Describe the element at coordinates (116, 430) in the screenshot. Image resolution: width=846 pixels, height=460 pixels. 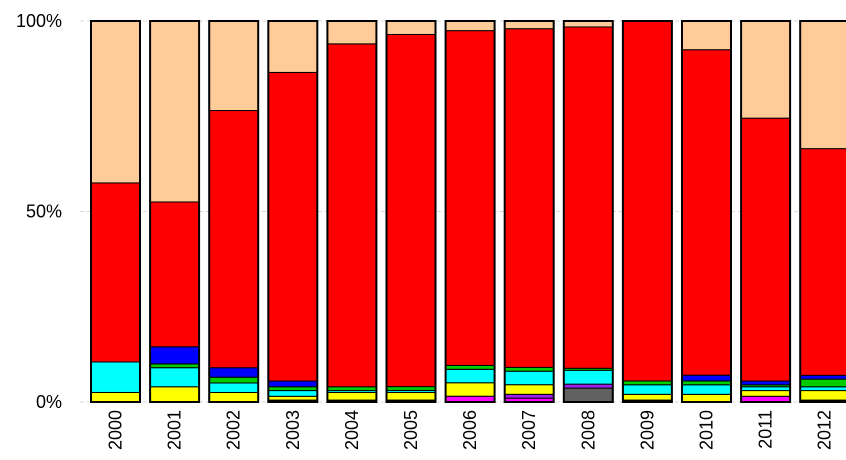
I see `x-tick-label: 2000` at that location.